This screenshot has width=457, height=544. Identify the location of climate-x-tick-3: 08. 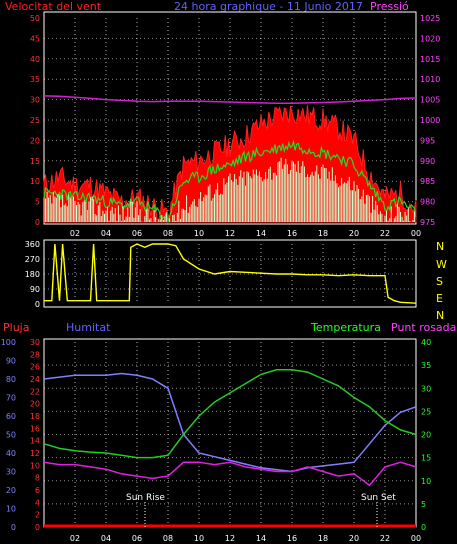
(168, 538).